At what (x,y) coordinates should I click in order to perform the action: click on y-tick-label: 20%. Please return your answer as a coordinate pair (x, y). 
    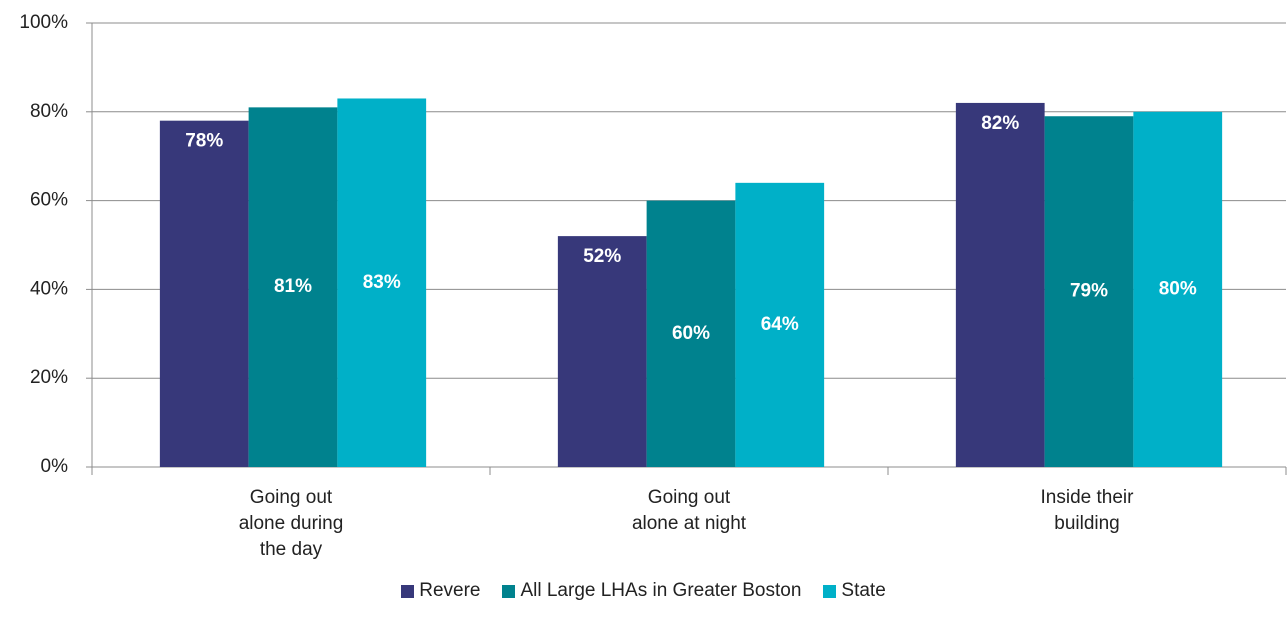
    Looking at the image, I should click on (49, 377).